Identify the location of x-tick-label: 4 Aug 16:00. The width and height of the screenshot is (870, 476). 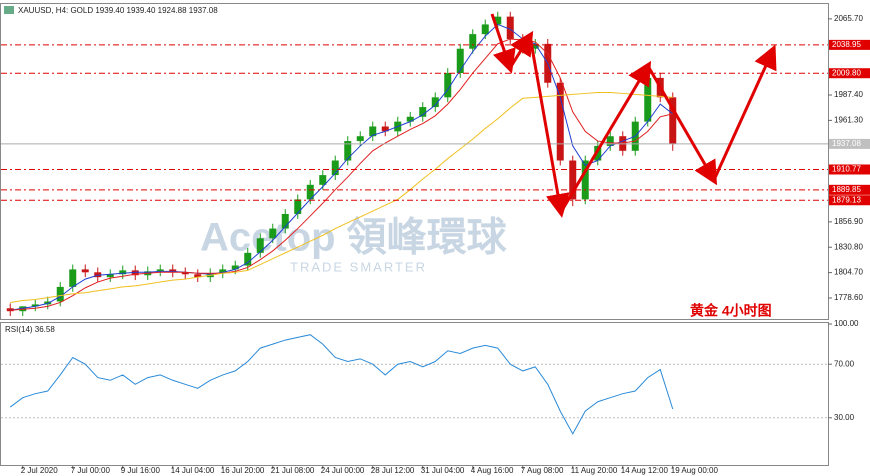
(492, 470).